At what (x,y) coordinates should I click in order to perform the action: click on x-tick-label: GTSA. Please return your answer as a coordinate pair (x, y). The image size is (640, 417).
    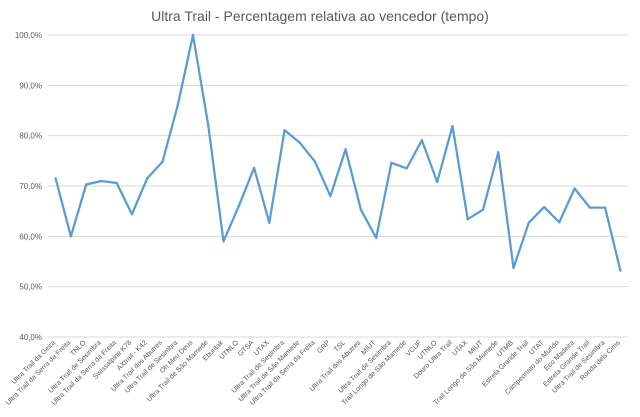
    Looking at the image, I should click on (246, 348).